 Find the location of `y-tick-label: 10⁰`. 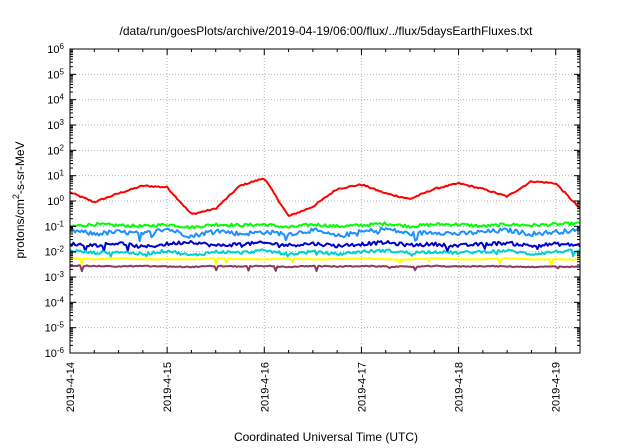

y-tick-label: 10⁰ is located at coordinates (55, 201).